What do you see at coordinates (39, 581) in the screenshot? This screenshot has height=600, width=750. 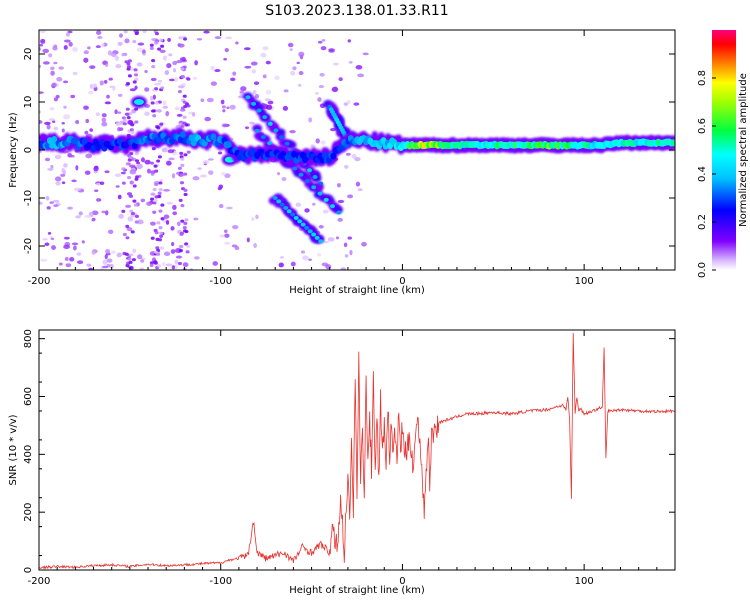 I see `snr-x-tick-label: -200` at bounding box center [39, 581].